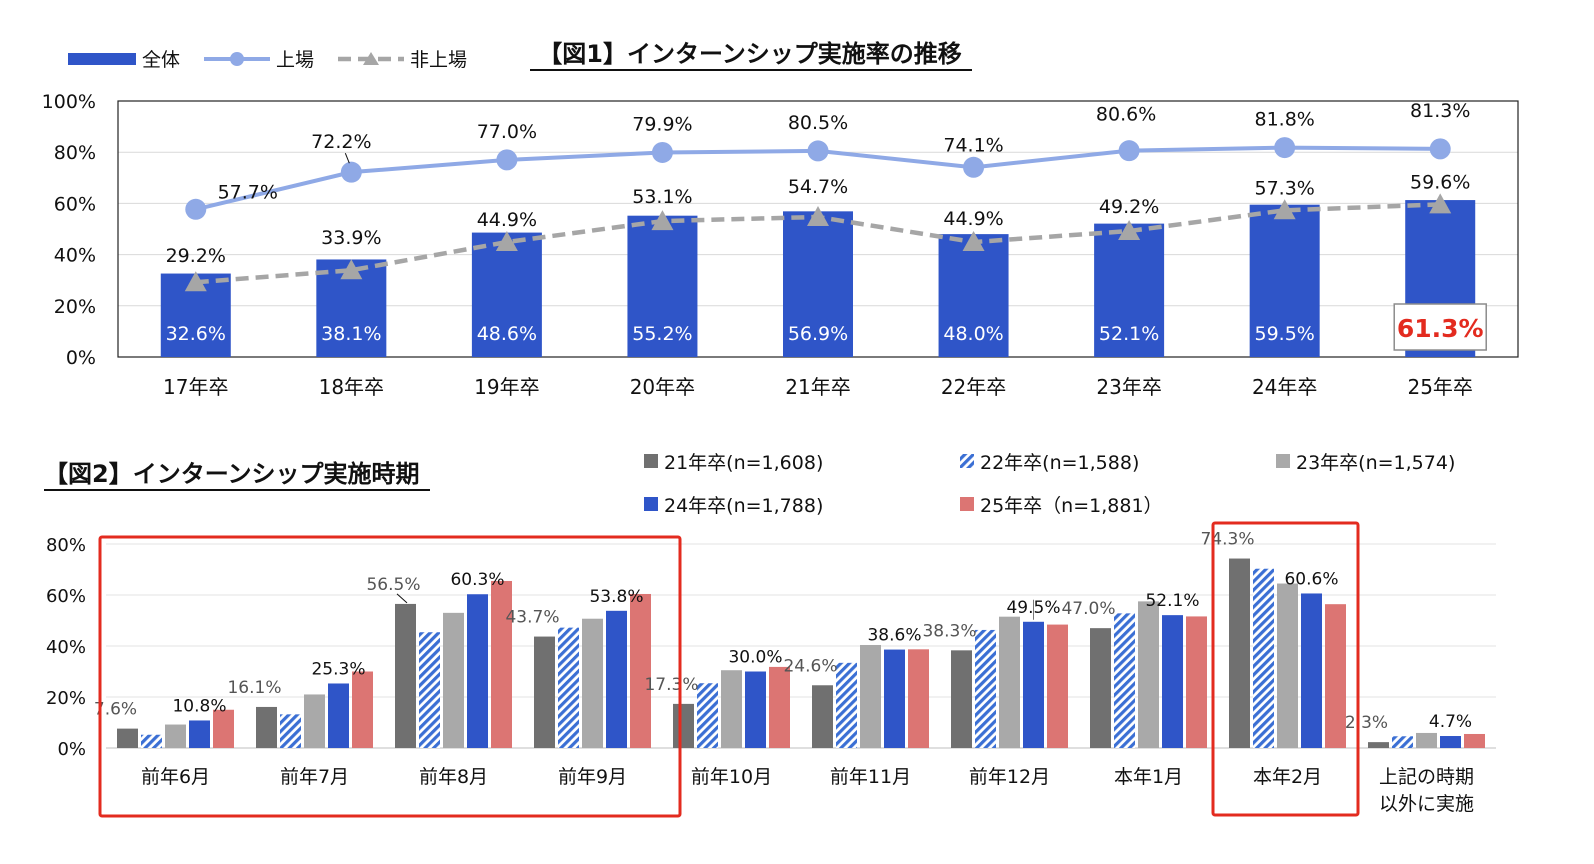 Image resolution: width=1594 pixels, height=864 pixels. What do you see at coordinates (267, 60) in the screenshot?
I see `chart1-legend: 全体 上場 非上場` at bounding box center [267, 60].